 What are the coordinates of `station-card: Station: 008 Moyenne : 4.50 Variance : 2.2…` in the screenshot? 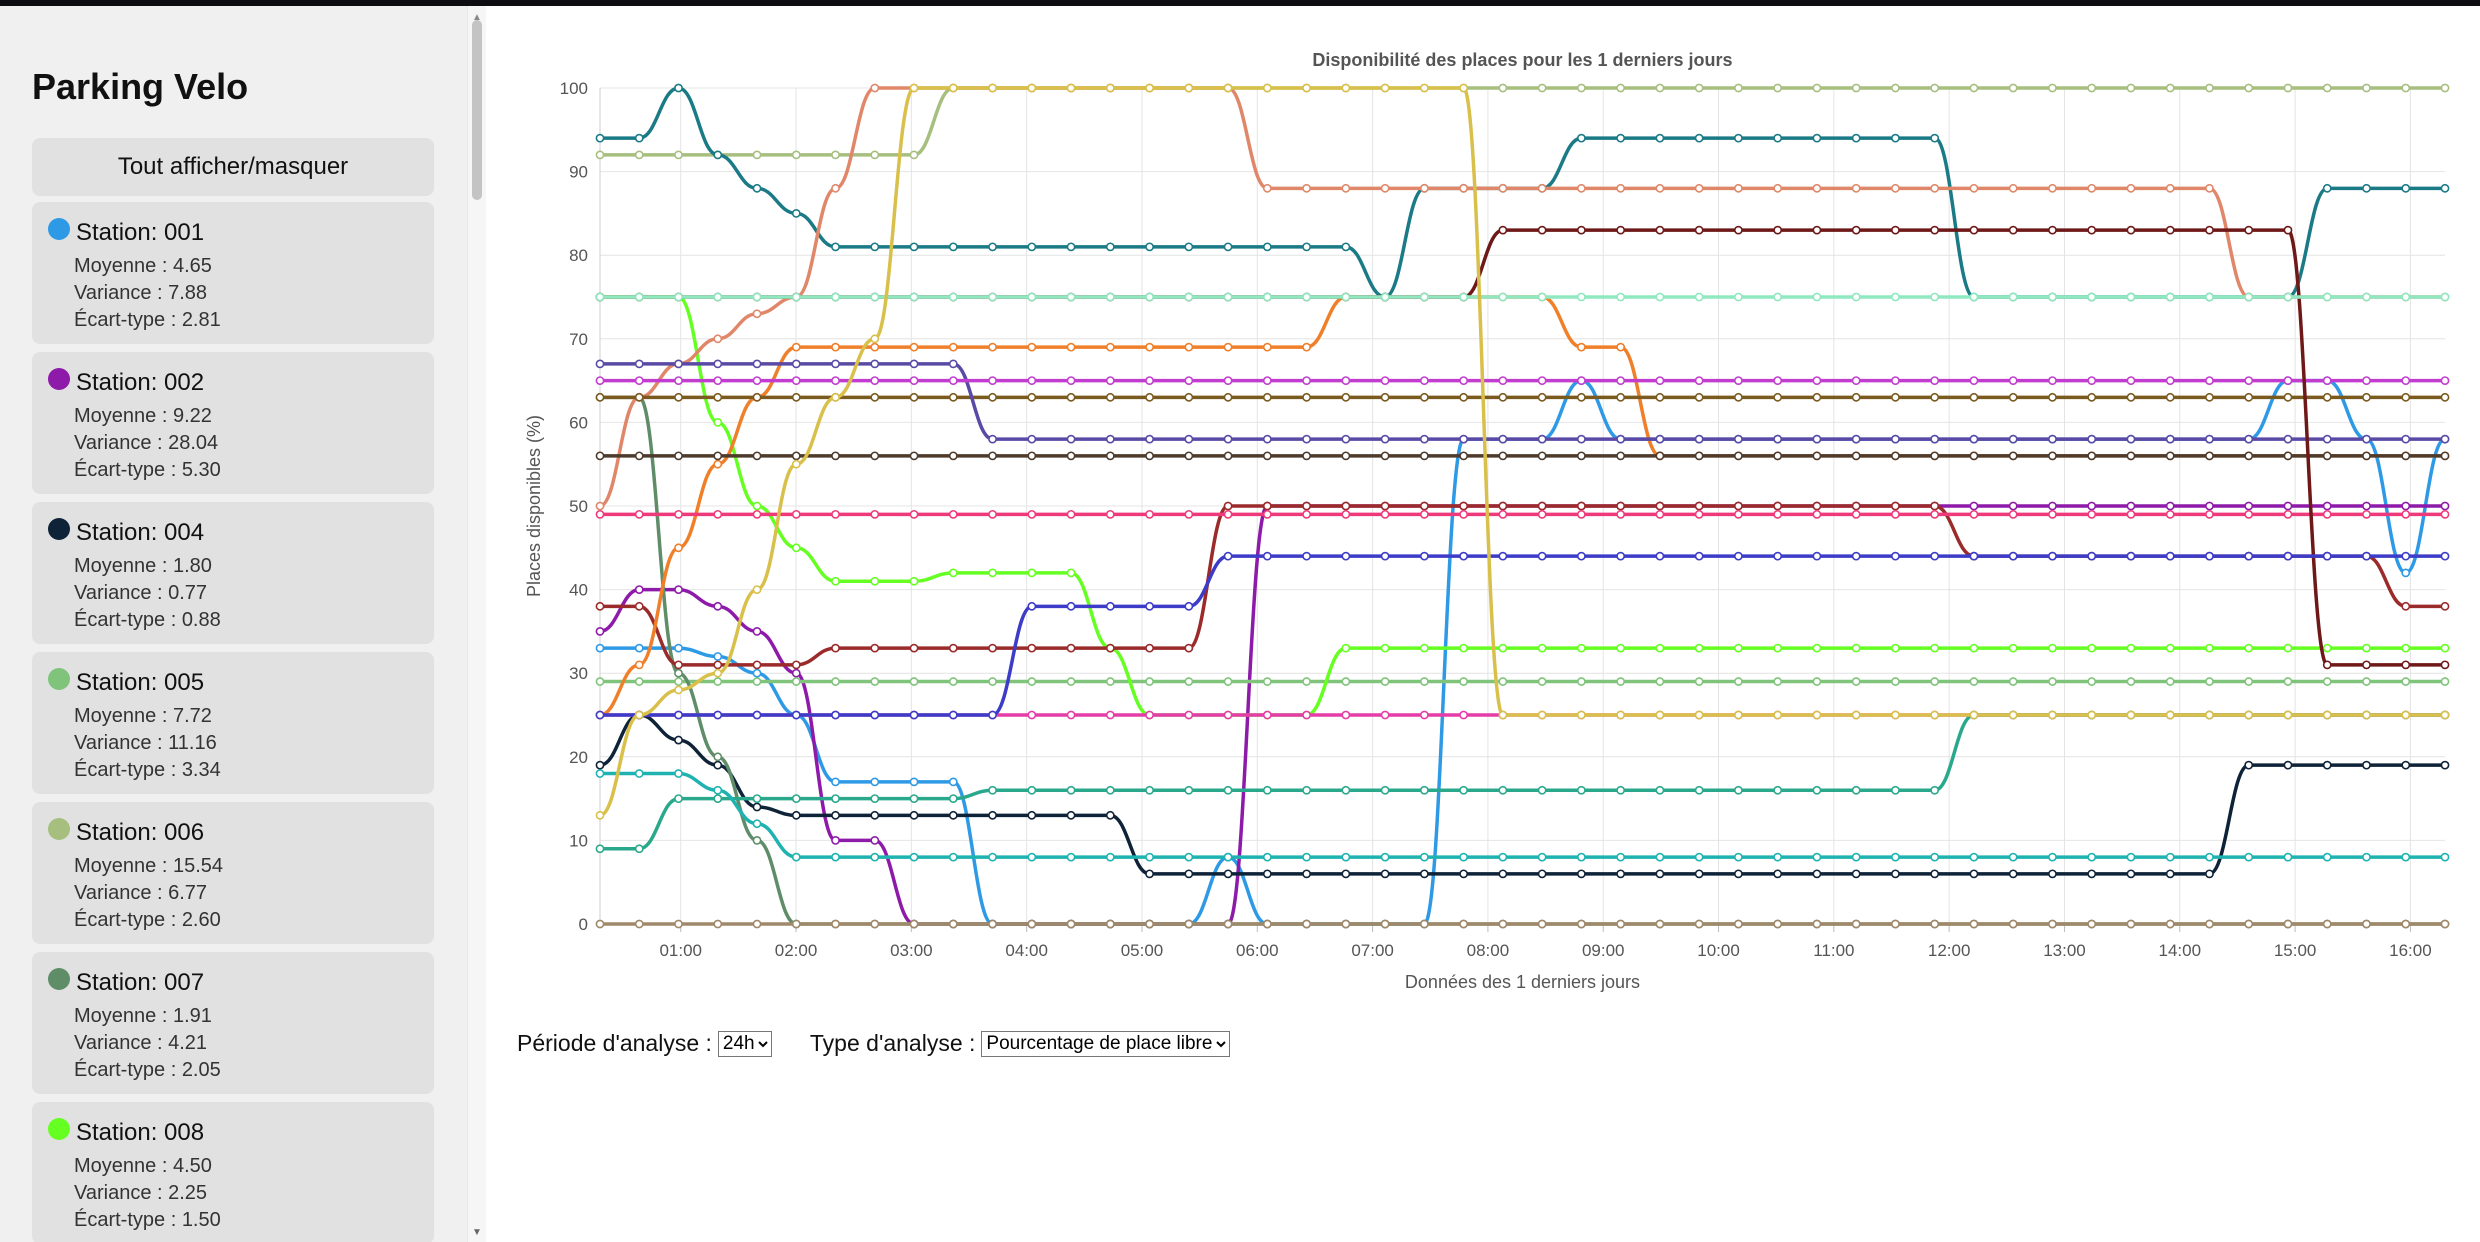 It's located at (233, 1172).